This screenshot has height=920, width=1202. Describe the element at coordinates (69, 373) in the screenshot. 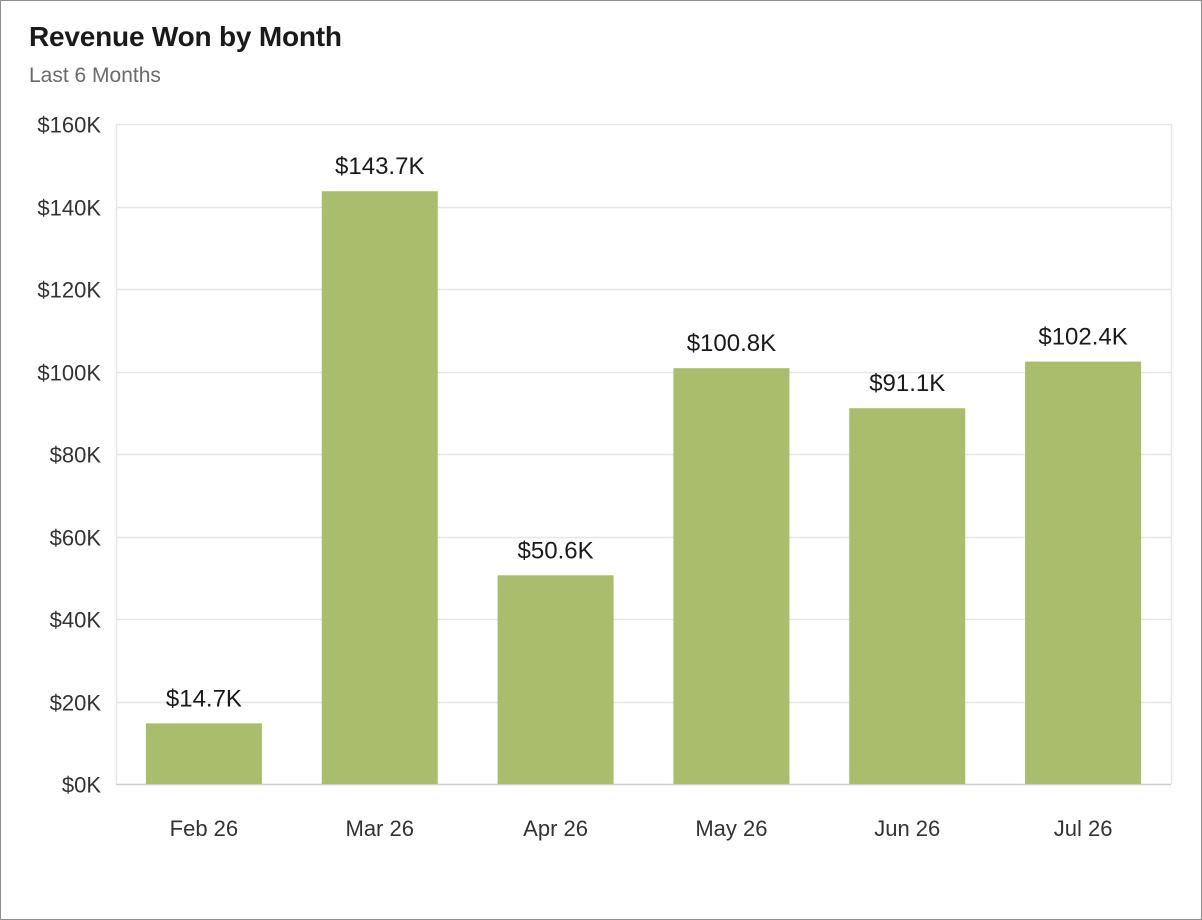

I see `y-tick-label: $100K` at that location.